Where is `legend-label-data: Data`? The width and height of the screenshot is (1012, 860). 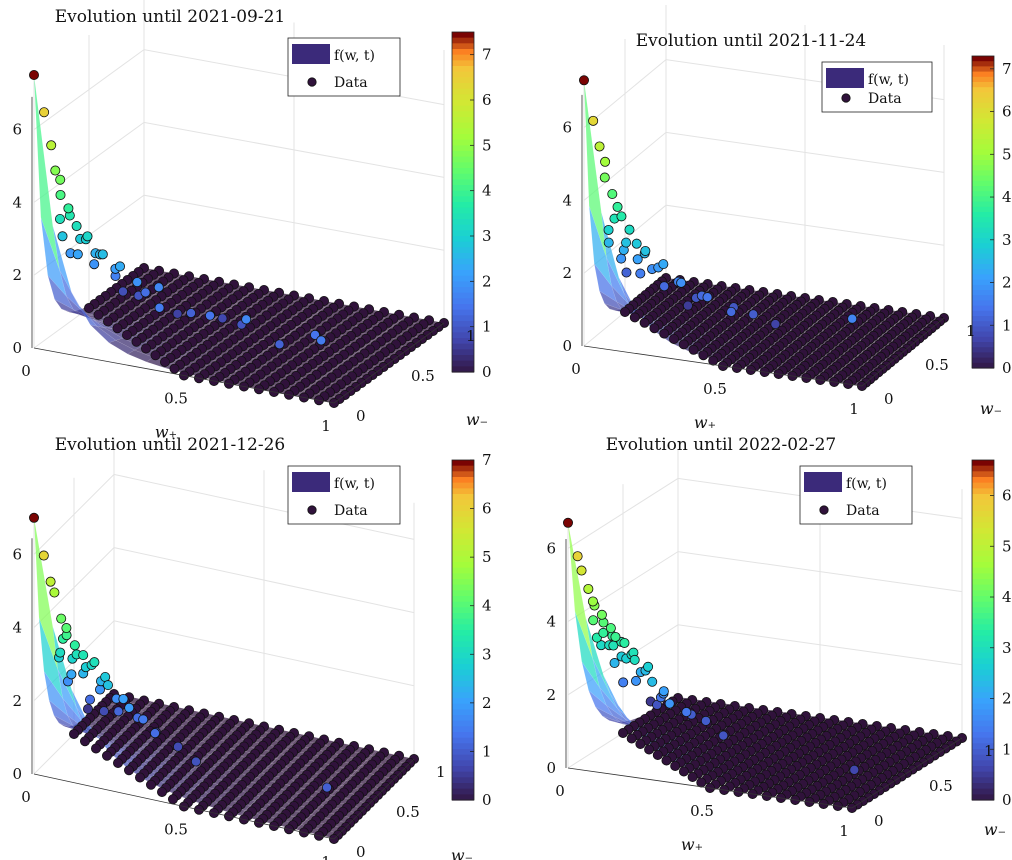 legend-label-data: Data is located at coordinates (351, 83).